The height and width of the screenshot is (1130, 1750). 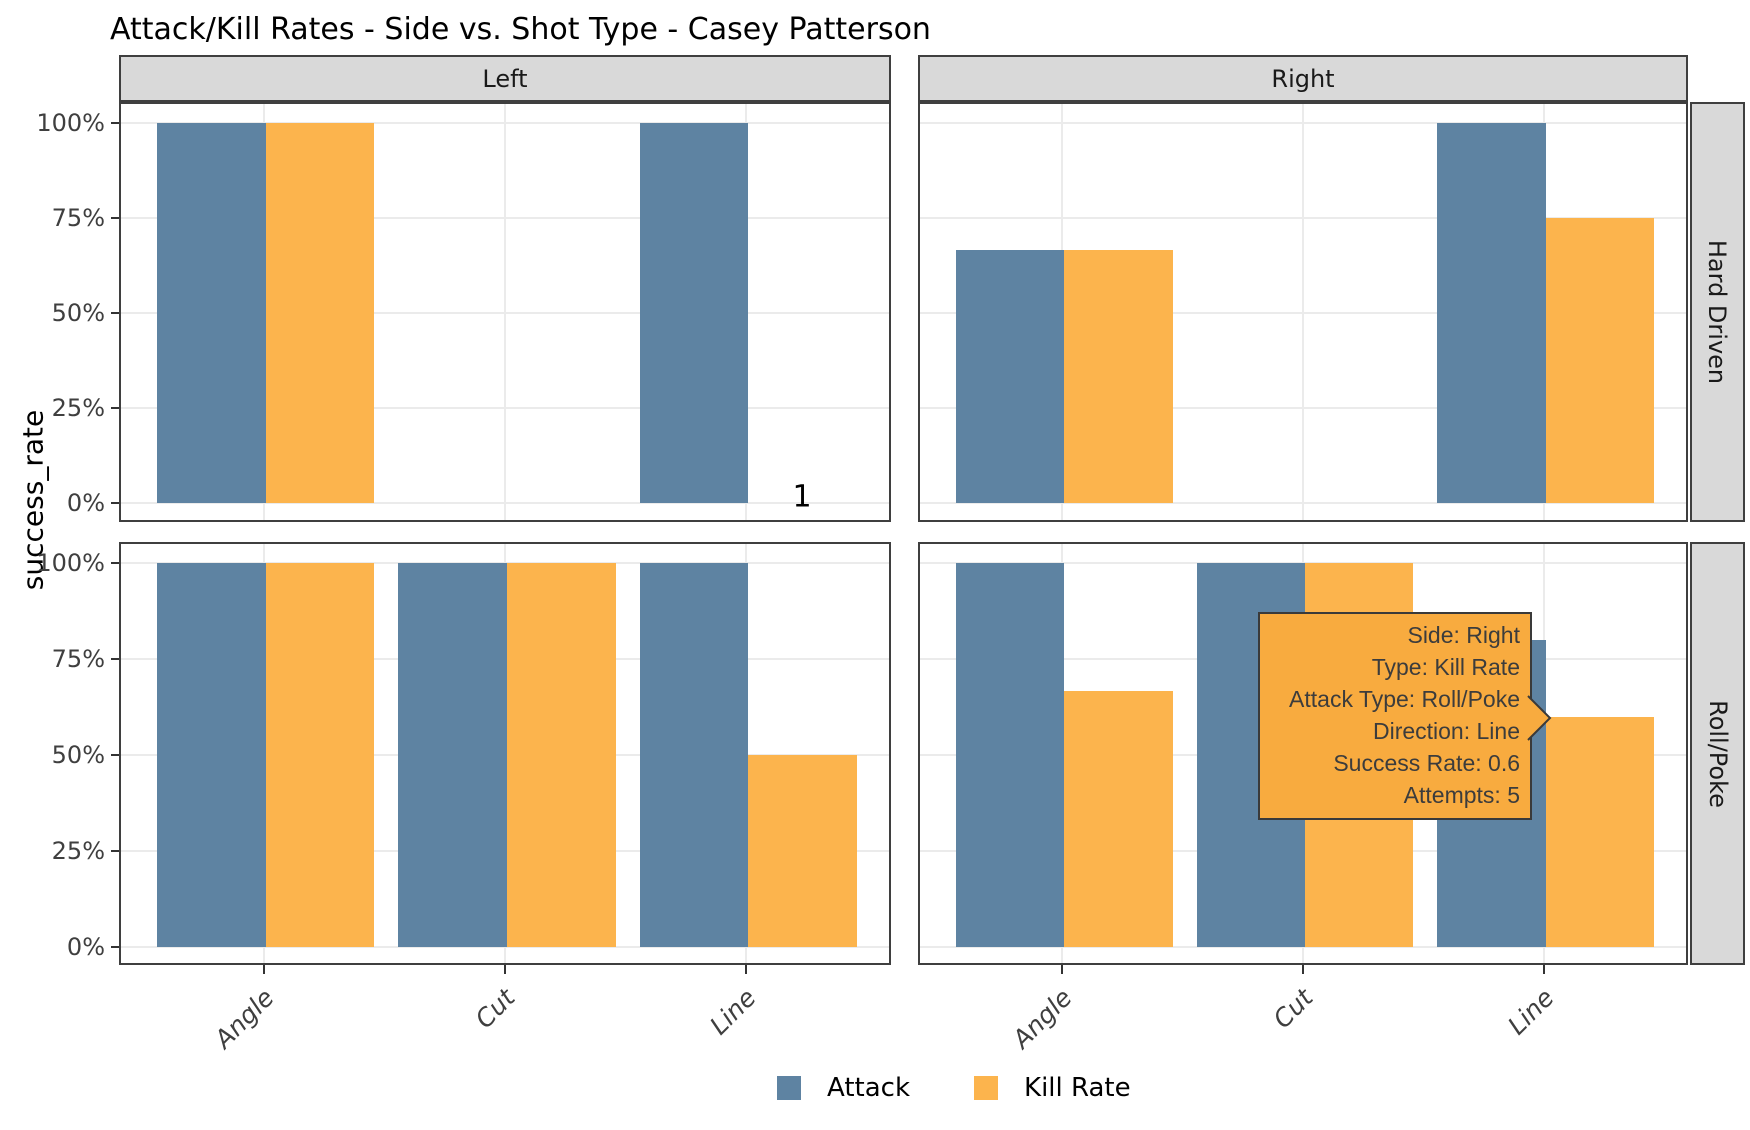 I want to click on bar-count-annotation: 1, so click(x=802, y=497).